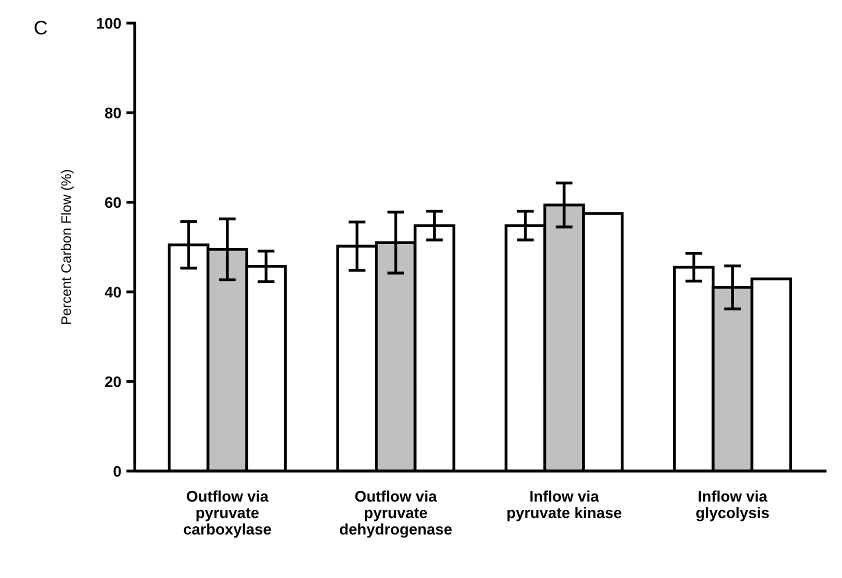 The width and height of the screenshot is (842, 578). Describe the element at coordinates (67, 247) in the screenshot. I see `y-axis-title: Percent Carbon Flow (%)` at that location.